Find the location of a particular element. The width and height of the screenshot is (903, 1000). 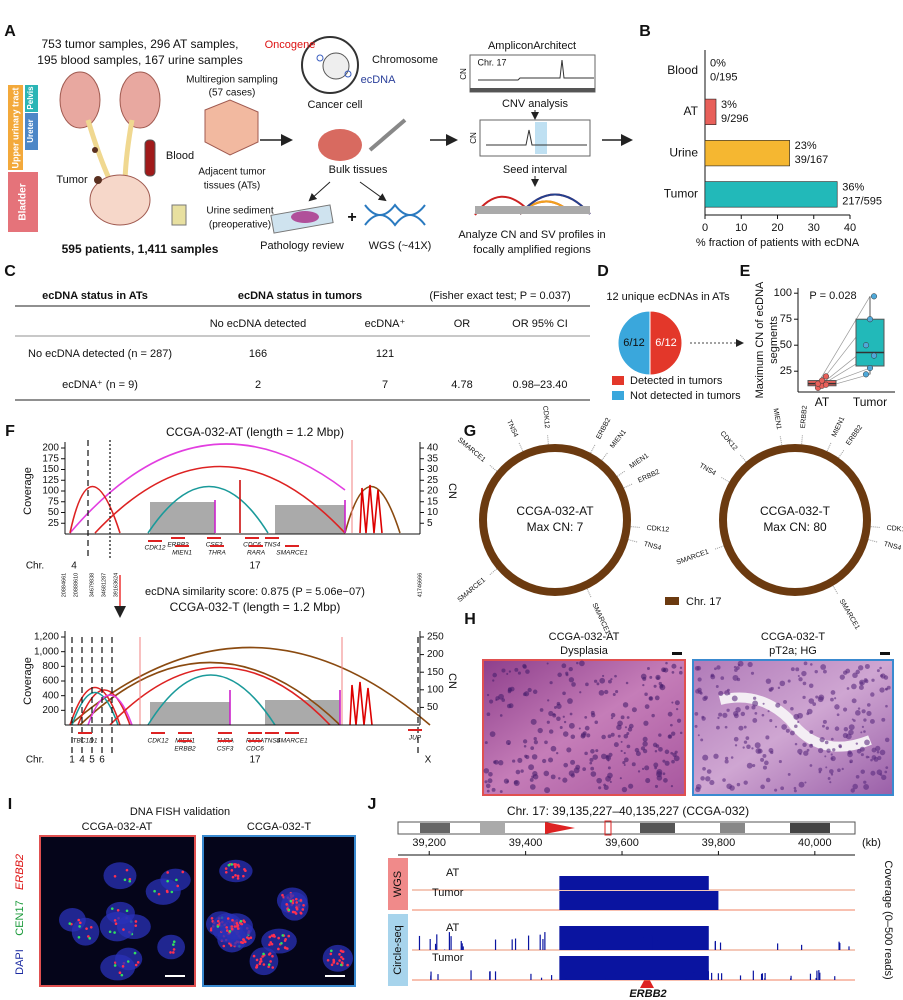

label: pT2a; HG is located at coordinates (793, 651).